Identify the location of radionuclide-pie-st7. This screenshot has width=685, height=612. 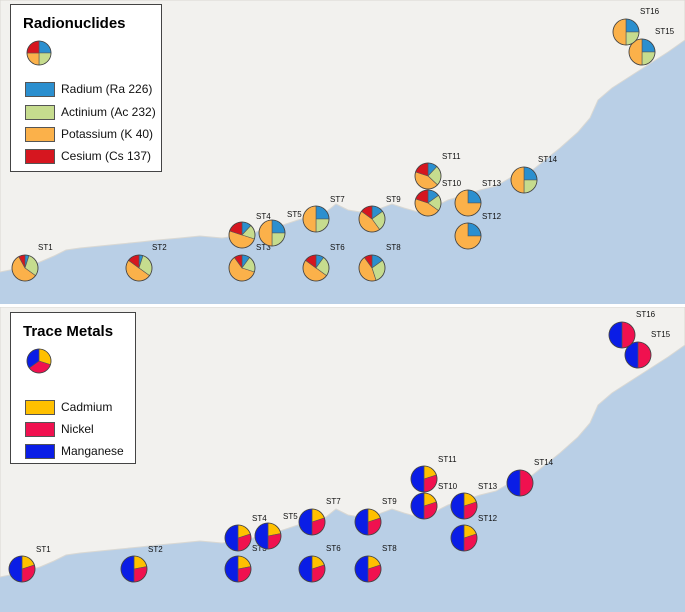
(316, 219).